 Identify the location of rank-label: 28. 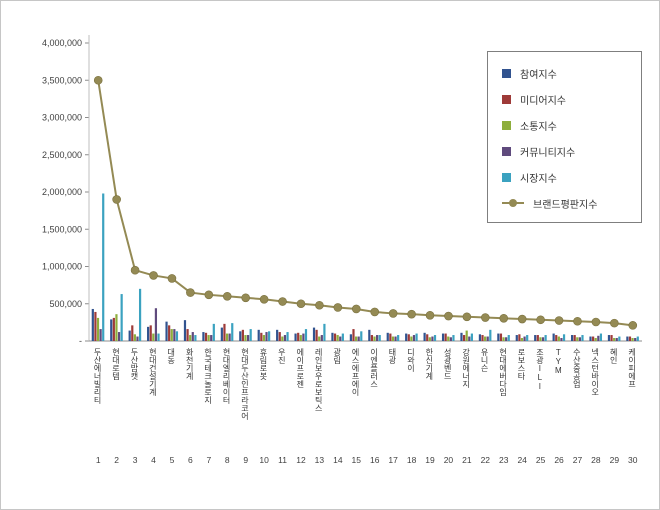
(596, 460).